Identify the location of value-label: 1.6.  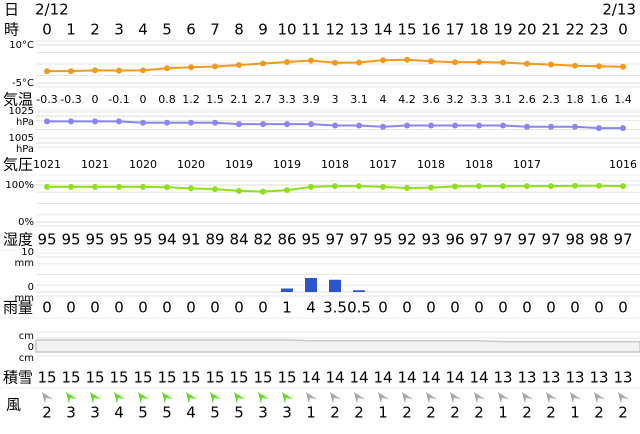
(599, 99).